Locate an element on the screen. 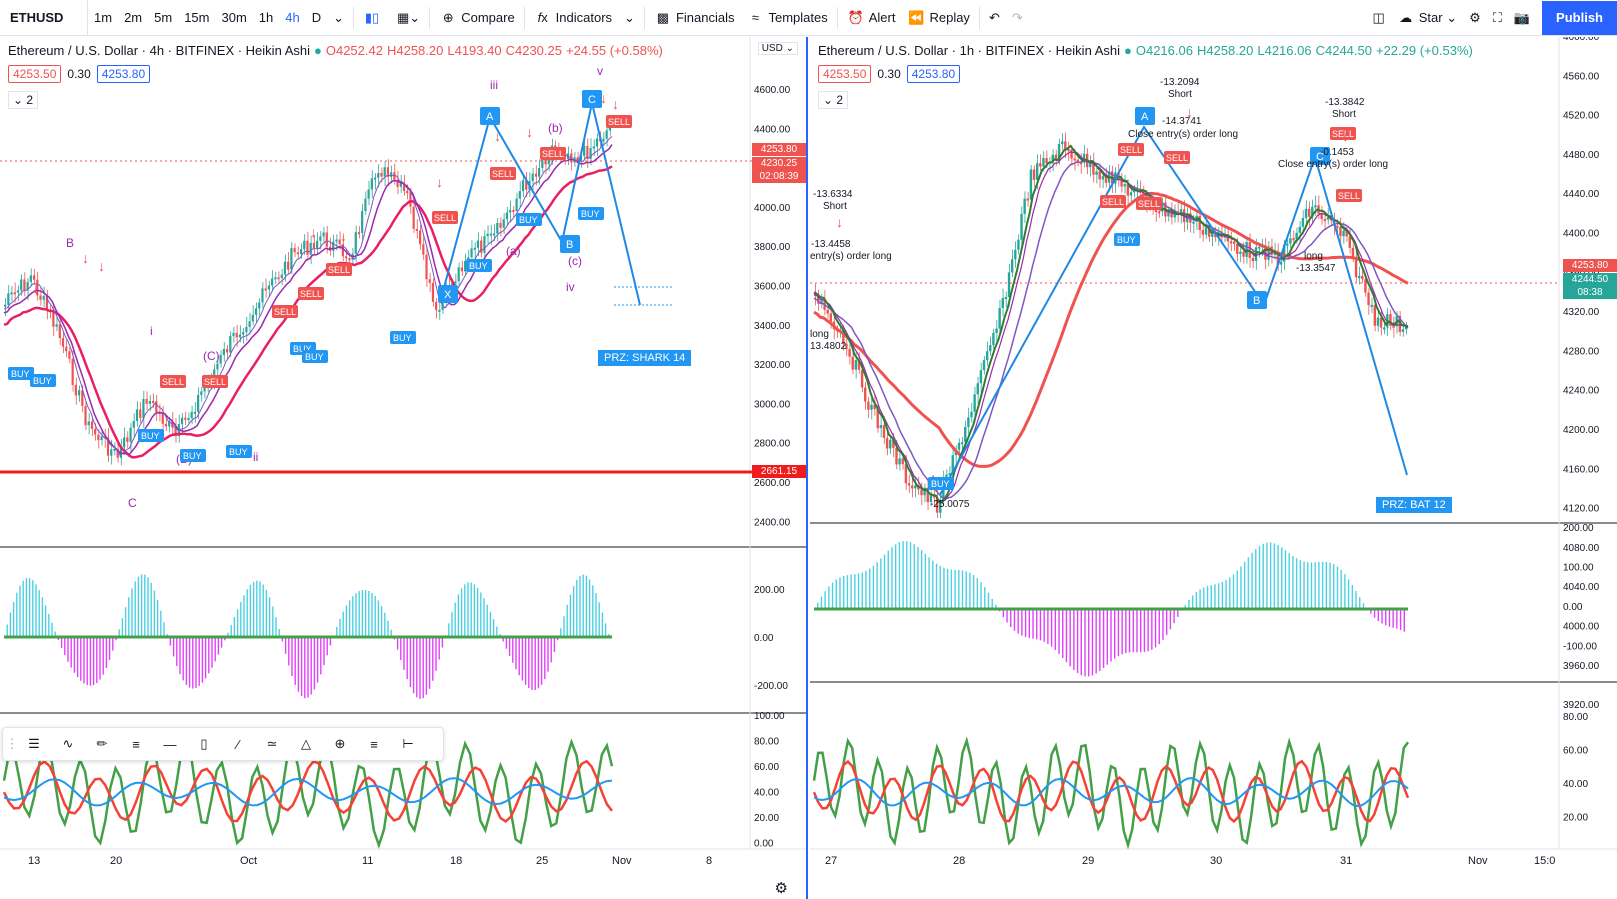 This screenshot has height=899, width=1617. price-tick: 3000.00 is located at coordinates (772, 404).